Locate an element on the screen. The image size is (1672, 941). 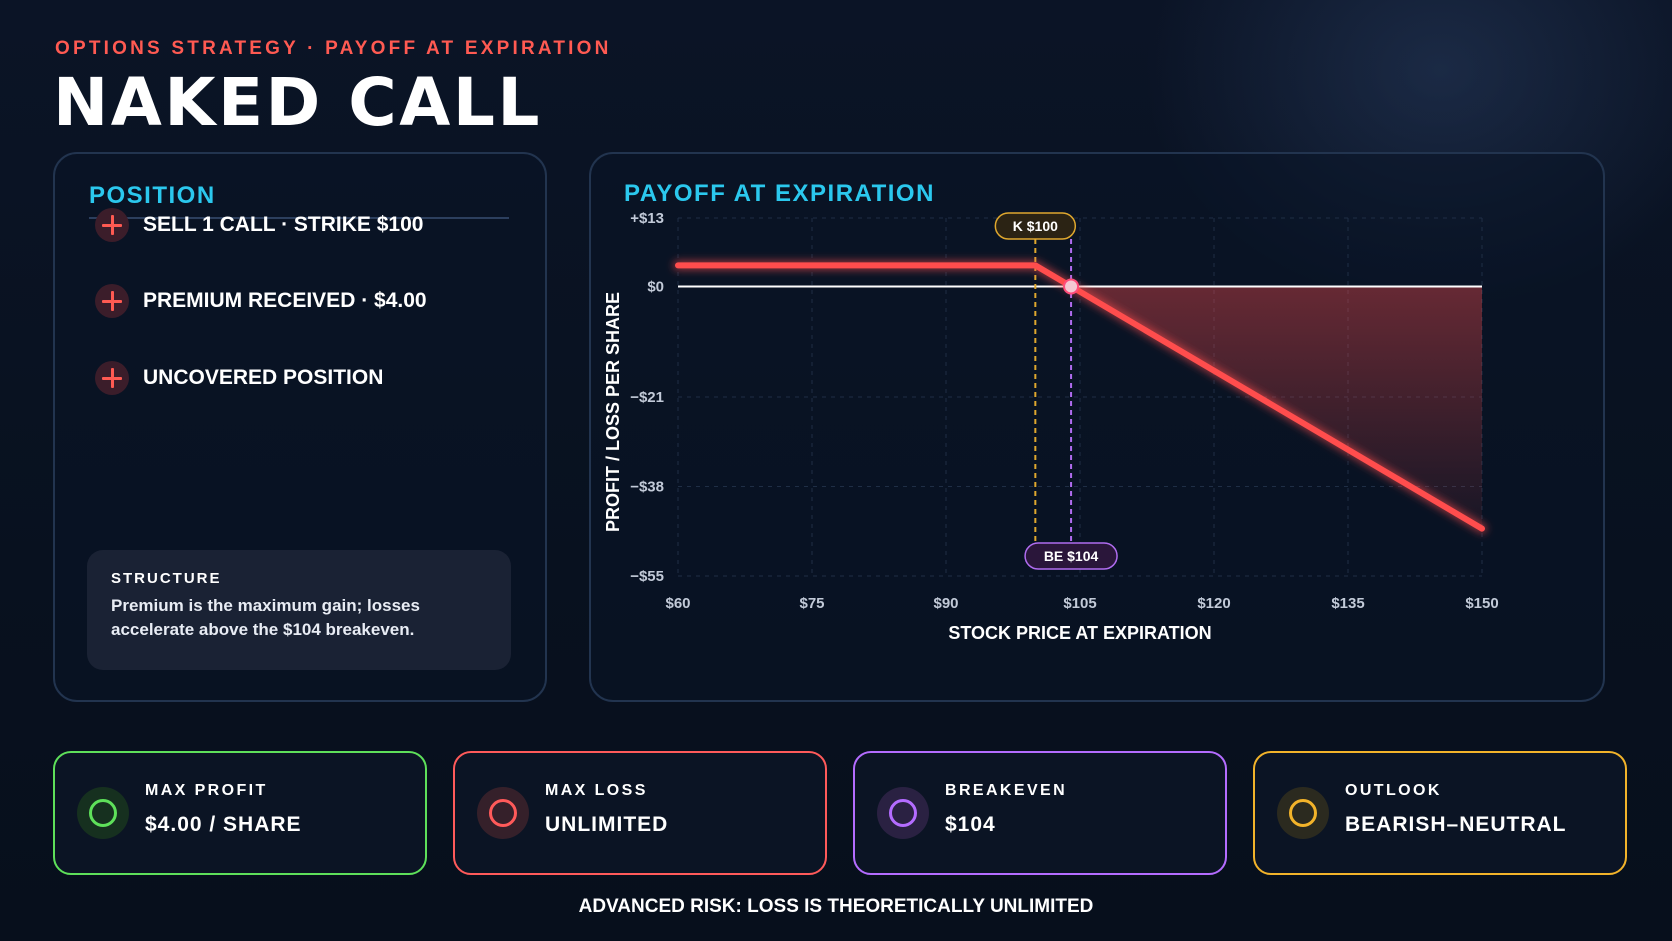
y-tick-label: −$55 is located at coordinates (647, 576).